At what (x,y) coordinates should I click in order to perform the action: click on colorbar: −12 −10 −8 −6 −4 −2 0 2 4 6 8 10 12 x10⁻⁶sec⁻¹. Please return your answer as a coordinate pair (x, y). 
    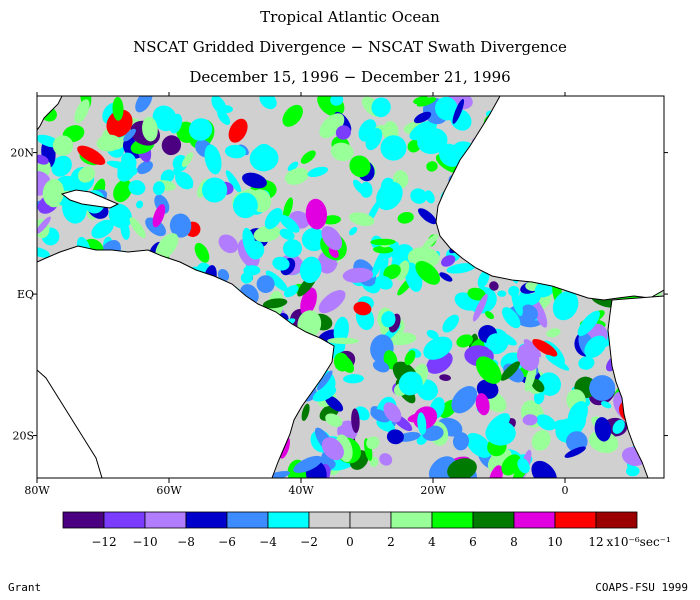
    Looking at the image, I should click on (366, 530).